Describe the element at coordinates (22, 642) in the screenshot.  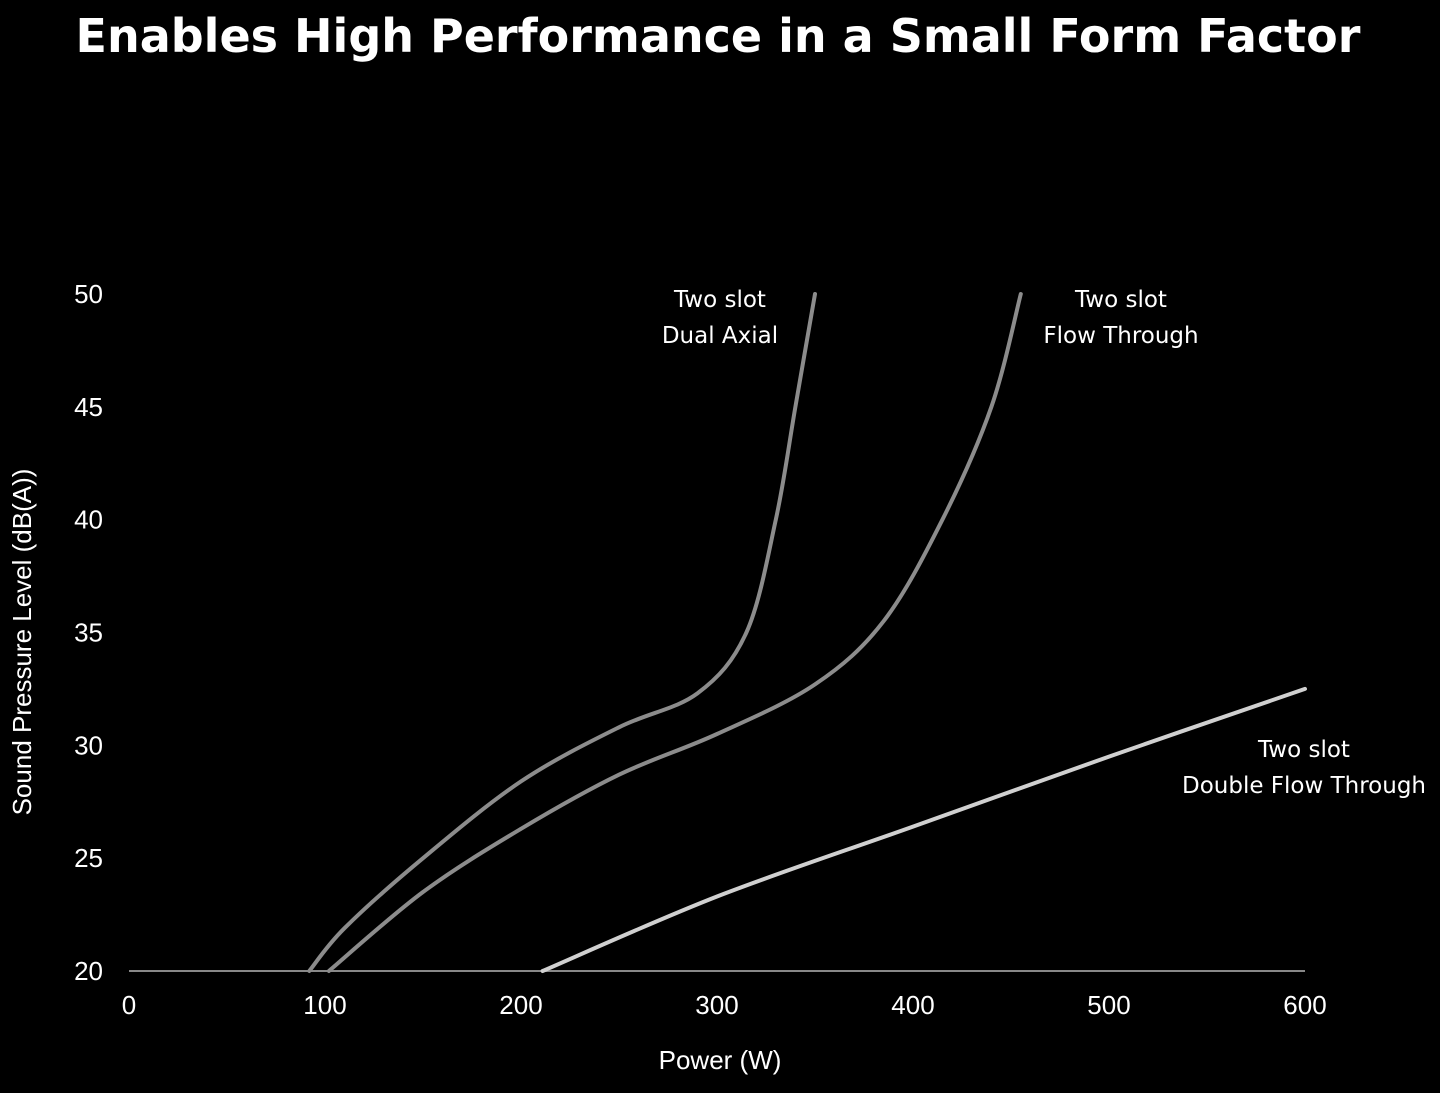
I see `y-axis-label: Sound Pressure Level (dB(A))` at that location.